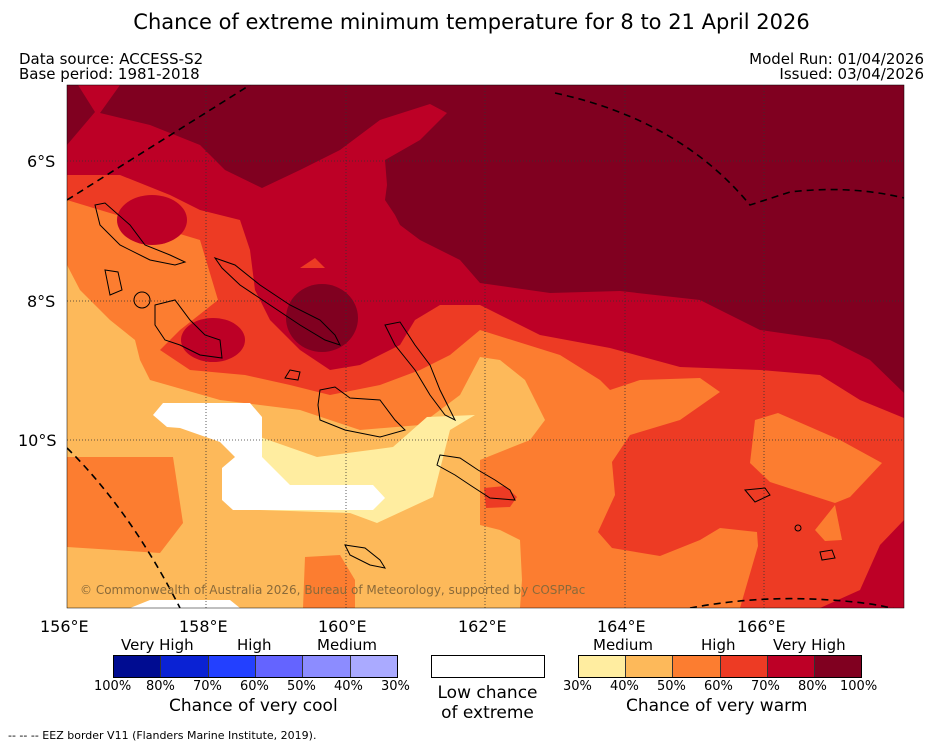 The width and height of the screenshot is (943, 747). I want to click on cool-colorbar, so click(255, 666).